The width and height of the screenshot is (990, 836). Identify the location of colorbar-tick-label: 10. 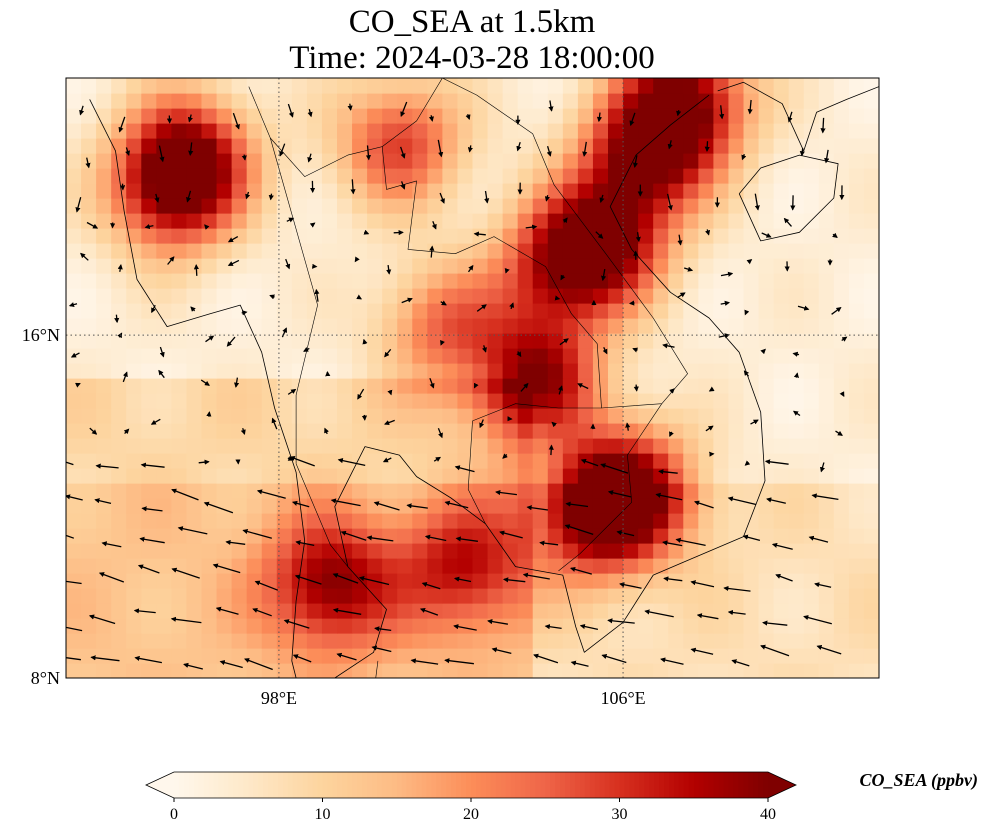
(323, 814).